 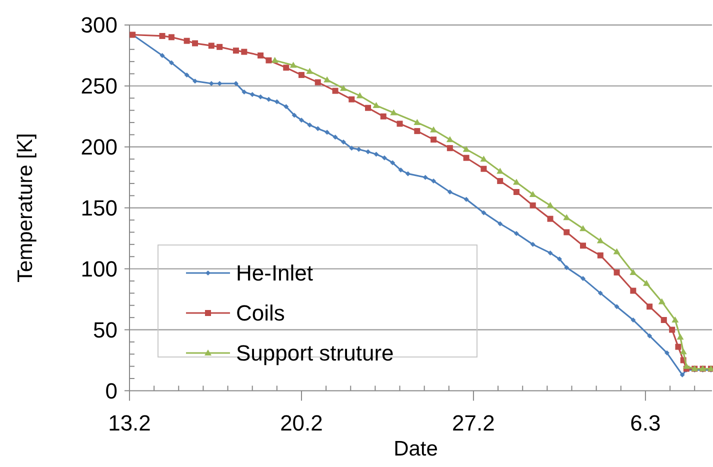 What do you see at coordinates (99, 25) in the screenshot?
I see `y-tick-label: 300` at bounding box center [99, 25].